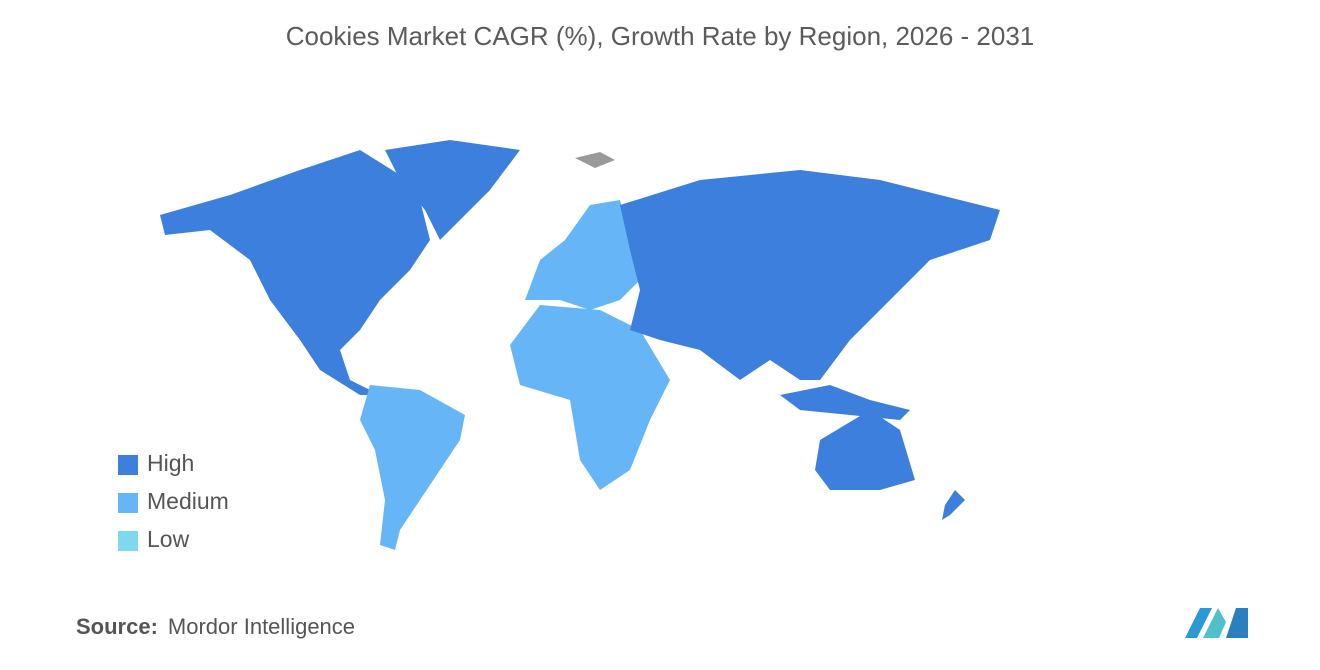 The height and width of the screenshot is (670, 1320). Describe the element at coordinates (590, 397) in the screenshot. I see `africa` at that location.